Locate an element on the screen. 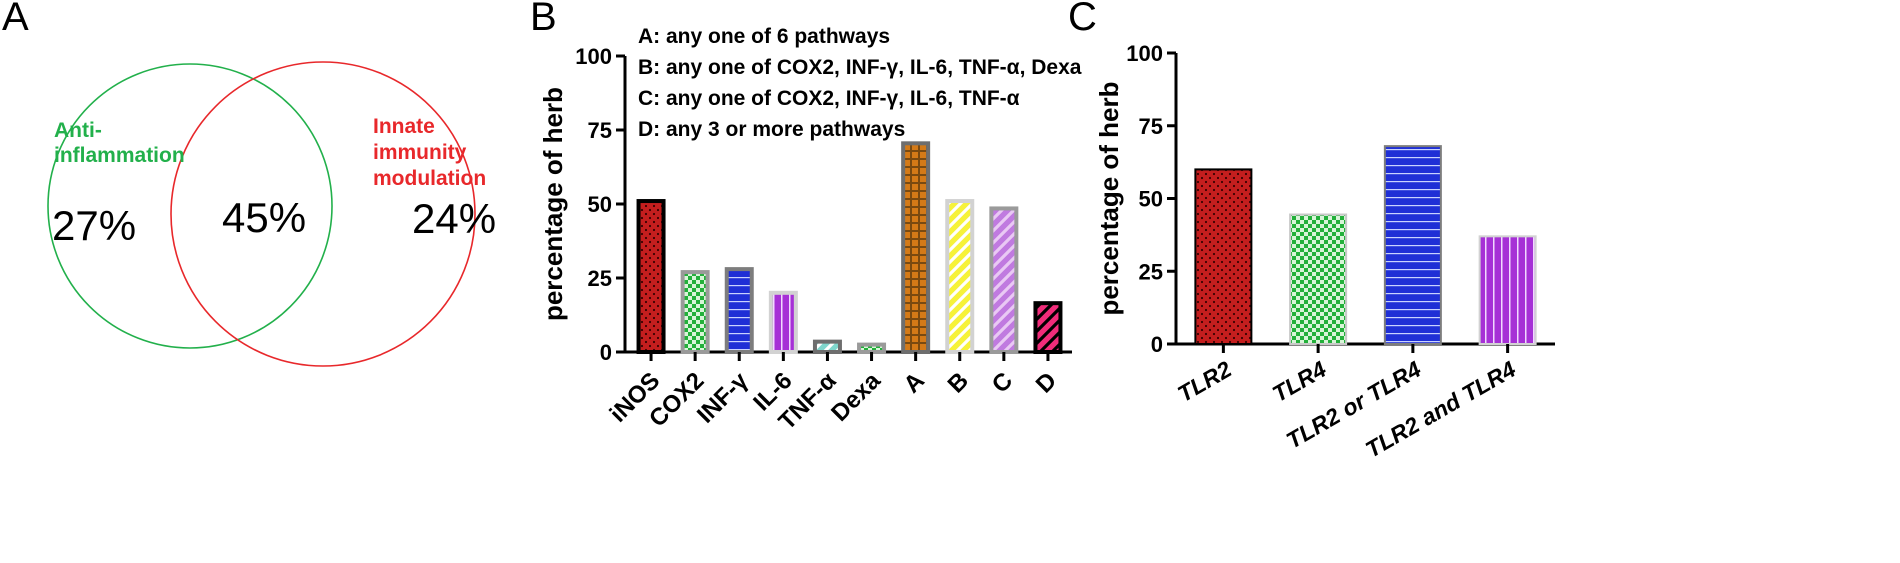 This screenshot has height=563, width=1900. venn-region-anti-only: 27% is located at coordinates (94, 225).